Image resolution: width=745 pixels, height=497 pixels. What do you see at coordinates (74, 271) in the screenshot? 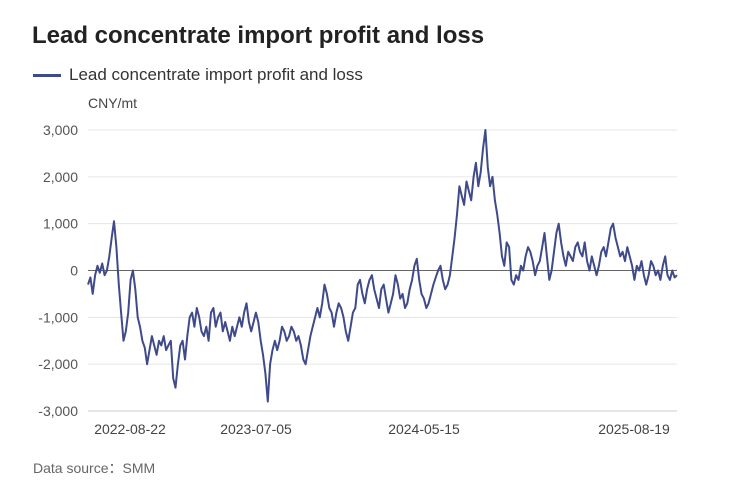
I see `y-tick-label: 0` at bounding box center [74, 271].